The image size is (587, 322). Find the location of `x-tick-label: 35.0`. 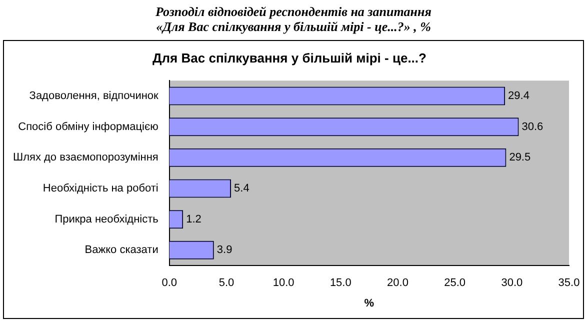

x-tick-label: 35.0 is located at coordinates (569, 283).